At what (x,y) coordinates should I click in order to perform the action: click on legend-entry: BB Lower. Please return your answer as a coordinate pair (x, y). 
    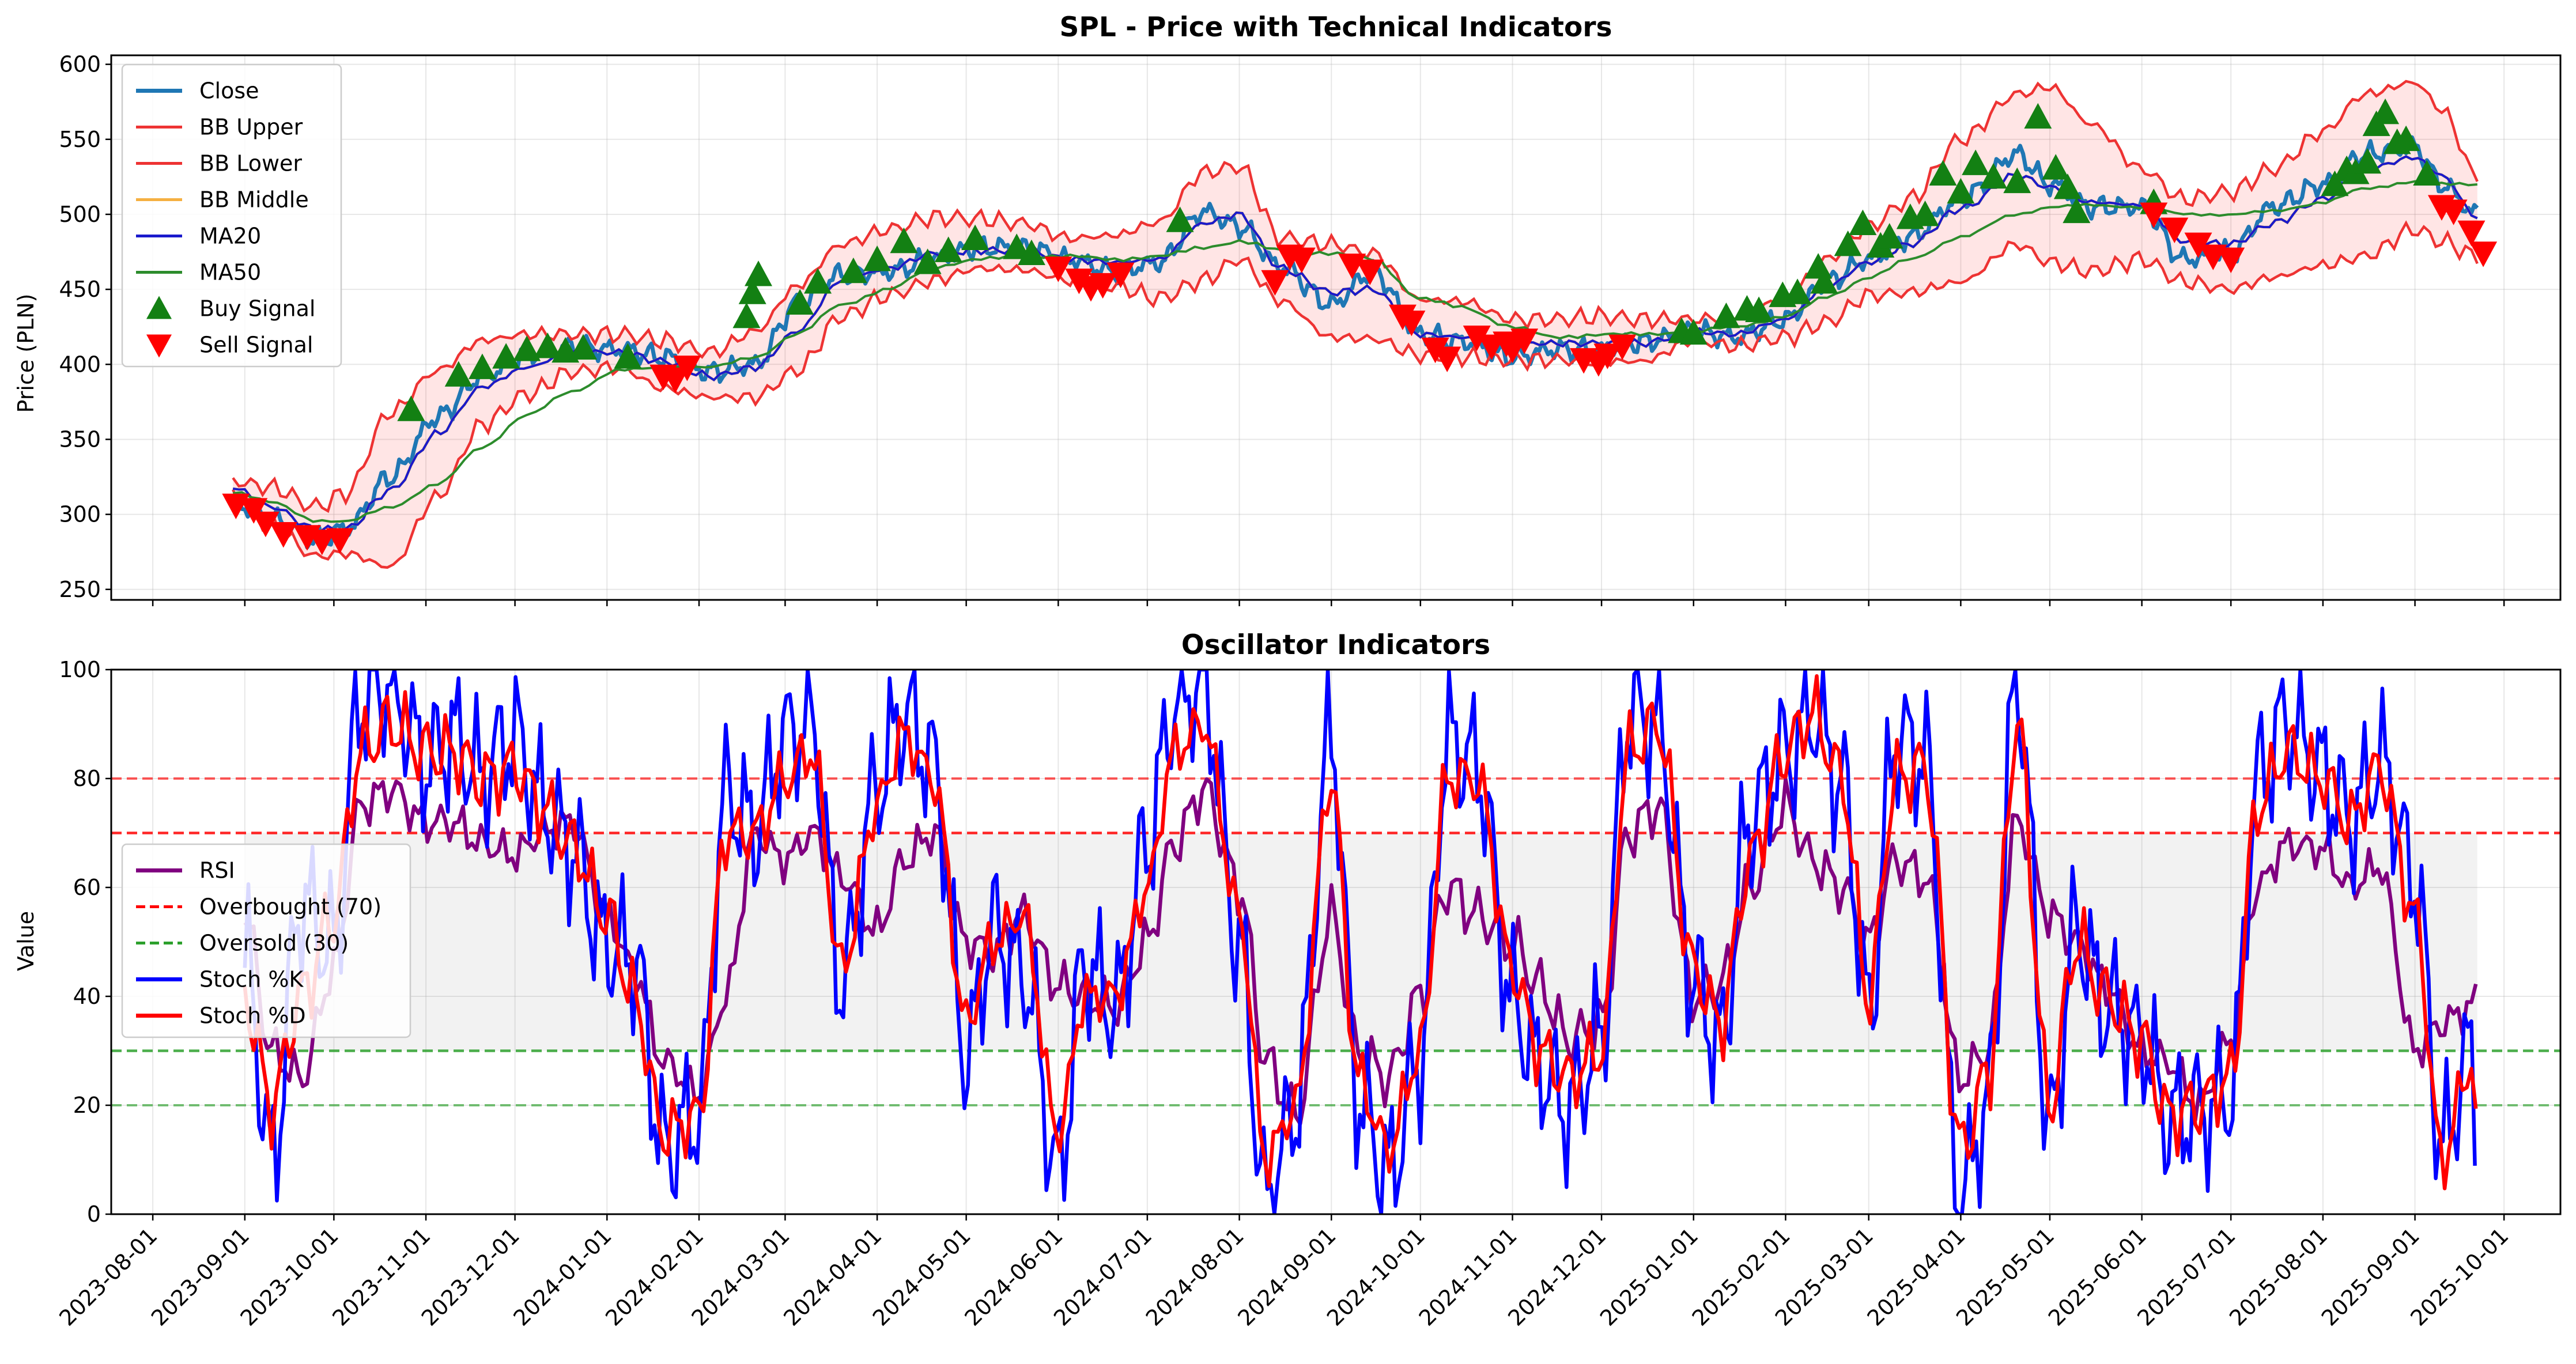
    Looking at the image, I should click on (219, 163).